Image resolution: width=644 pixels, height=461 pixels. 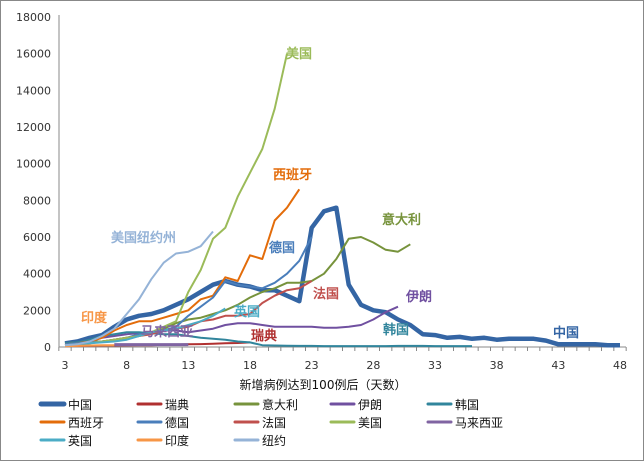 What do you see at coordinates (250, 365) in the screenshot?
I see `x-tick-label: 18` at bounding box center [250, 365].